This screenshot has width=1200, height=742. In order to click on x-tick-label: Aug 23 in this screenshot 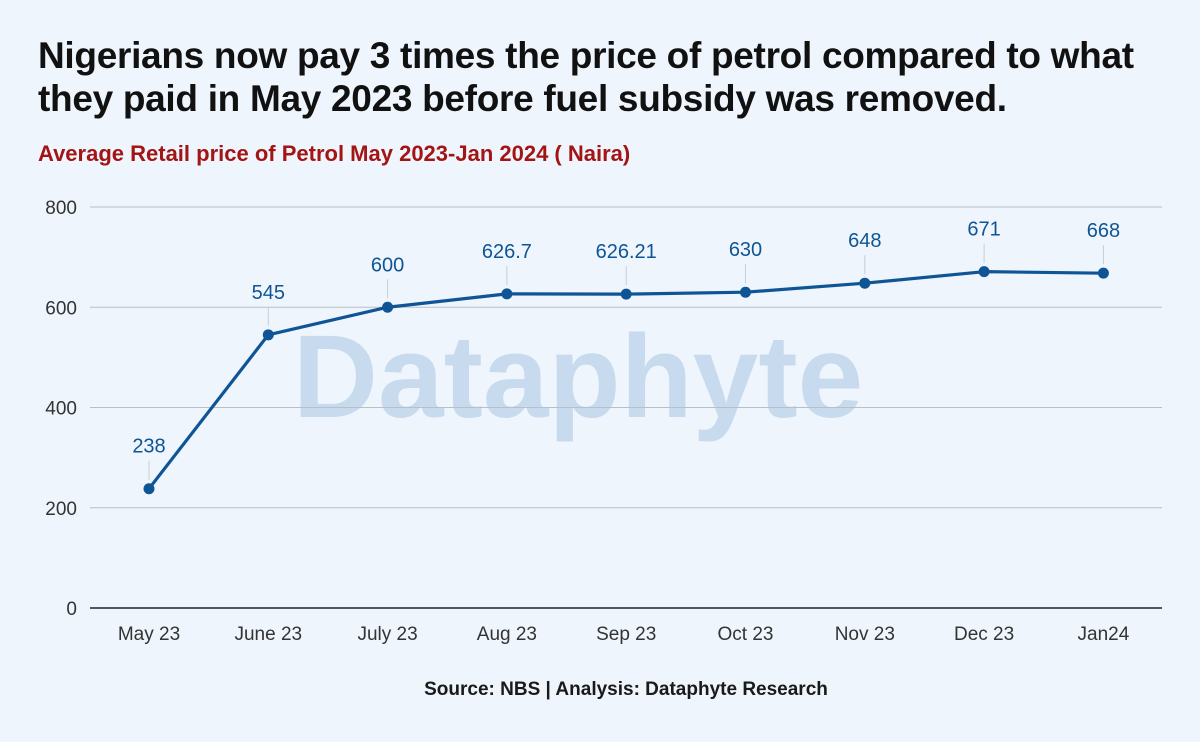, I will do `click(507, 634)`.